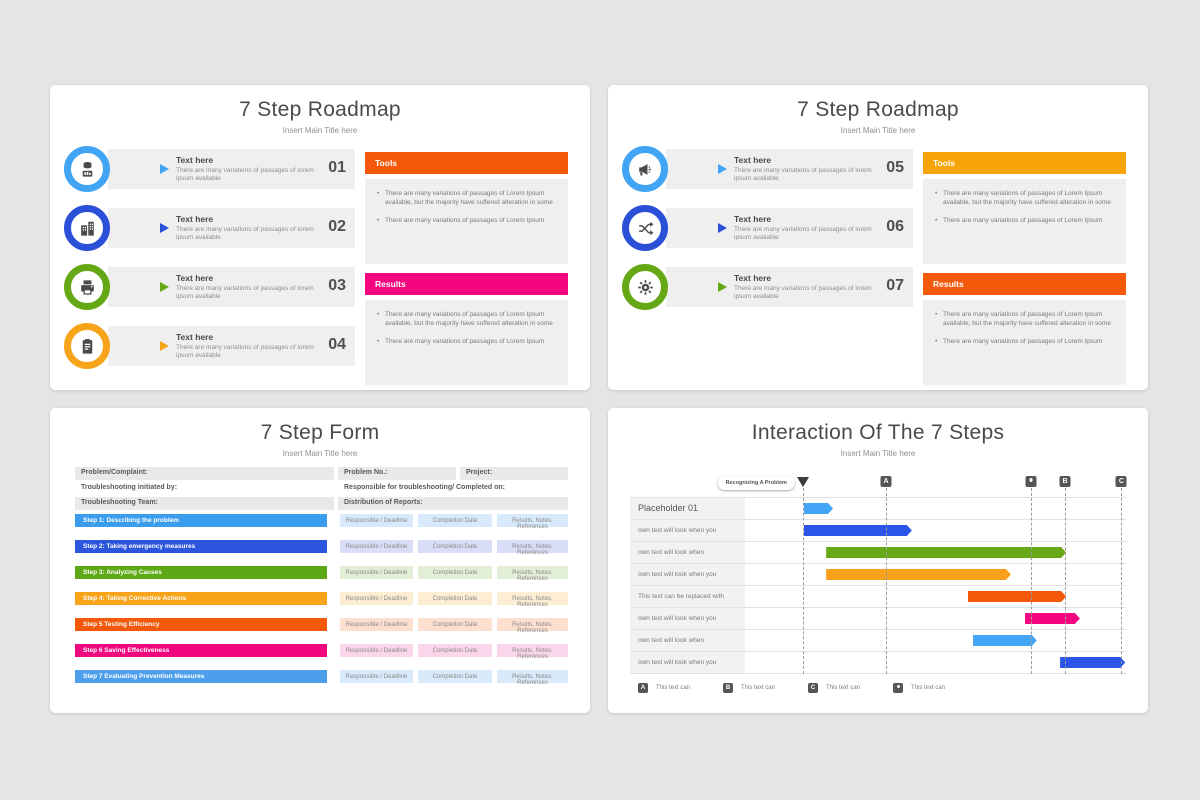 Image resolution: width=1200 pixels, height=800 pixels. I want to click on legend-marker-C: C, so click(813, 688).